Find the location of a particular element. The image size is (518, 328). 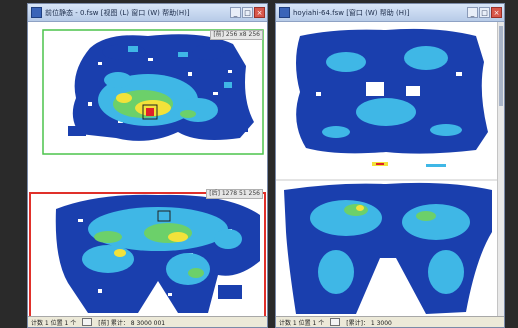

right-hot-strip is located at coordinates (409, 164).